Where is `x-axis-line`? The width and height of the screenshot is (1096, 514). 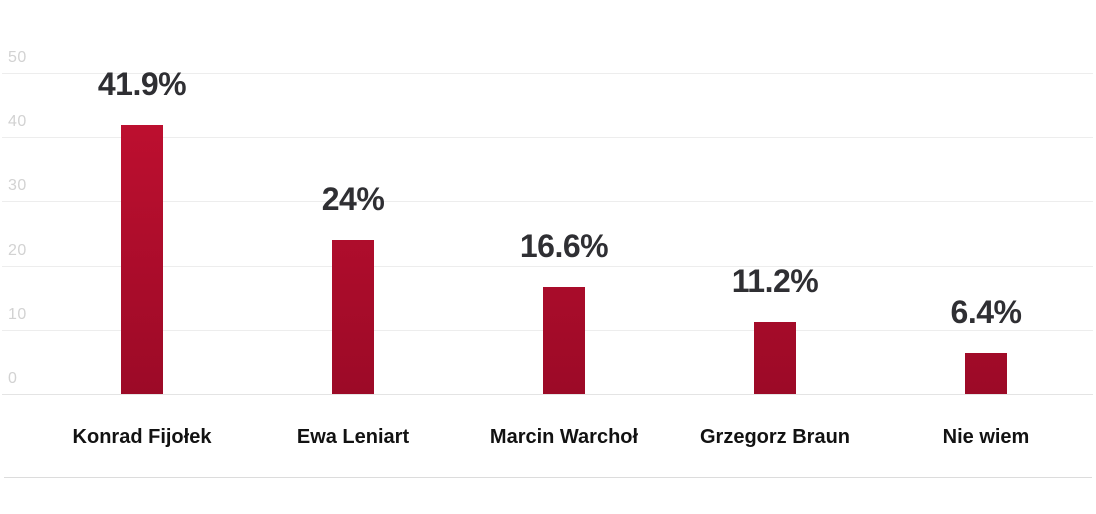 x-axis-line is located at coordinates (547, 394).